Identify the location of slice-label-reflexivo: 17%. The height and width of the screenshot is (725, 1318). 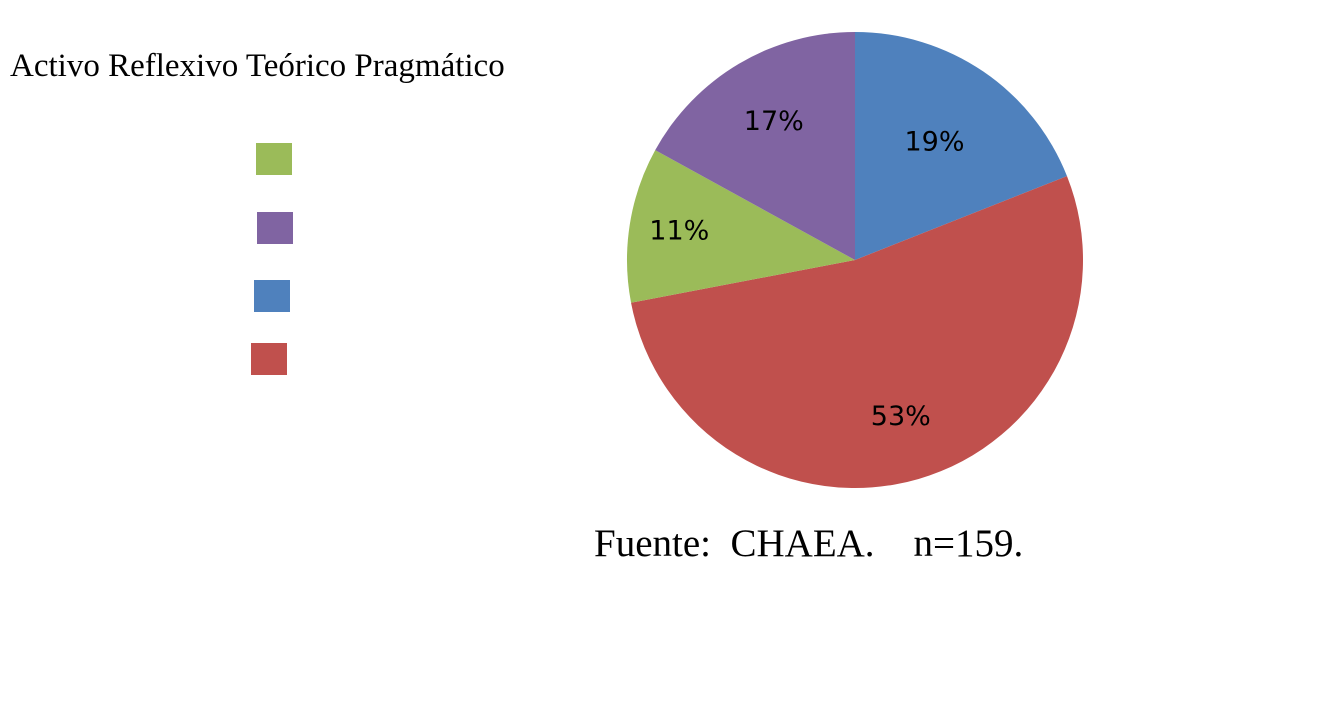
(774, 121).